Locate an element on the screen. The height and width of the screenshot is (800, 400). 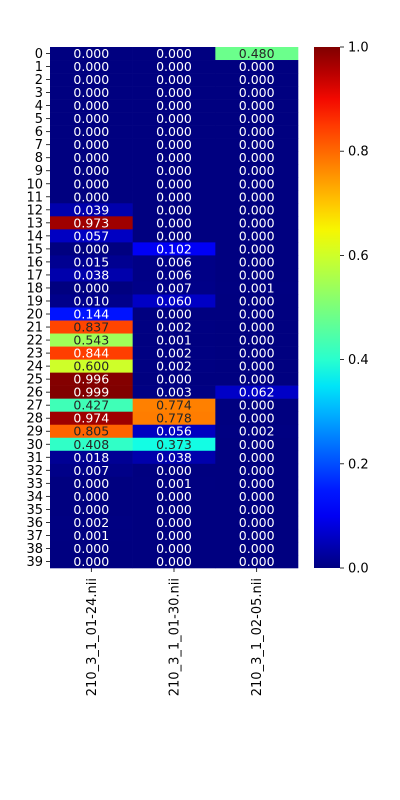
cell-annotation: 0.039 is located at coordinates (91, 209).